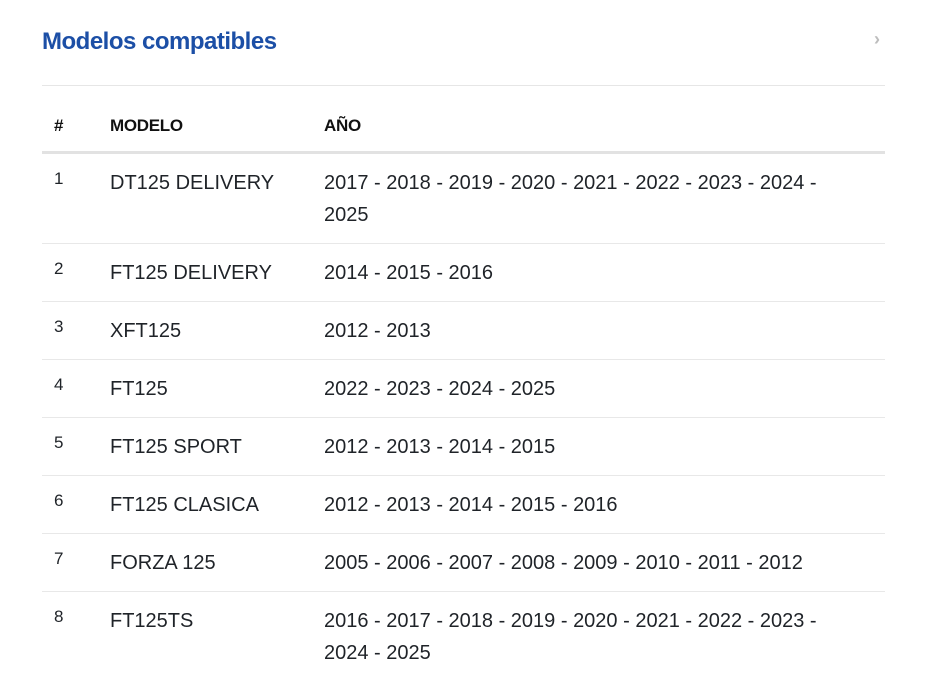 The height and width of the screenshot is (695, 927). Describe the element at coordinates (471, 505) in the screenshot. I see `row-years: 2012 - 2013 - 2014 - 2015 - 2016` at that location.